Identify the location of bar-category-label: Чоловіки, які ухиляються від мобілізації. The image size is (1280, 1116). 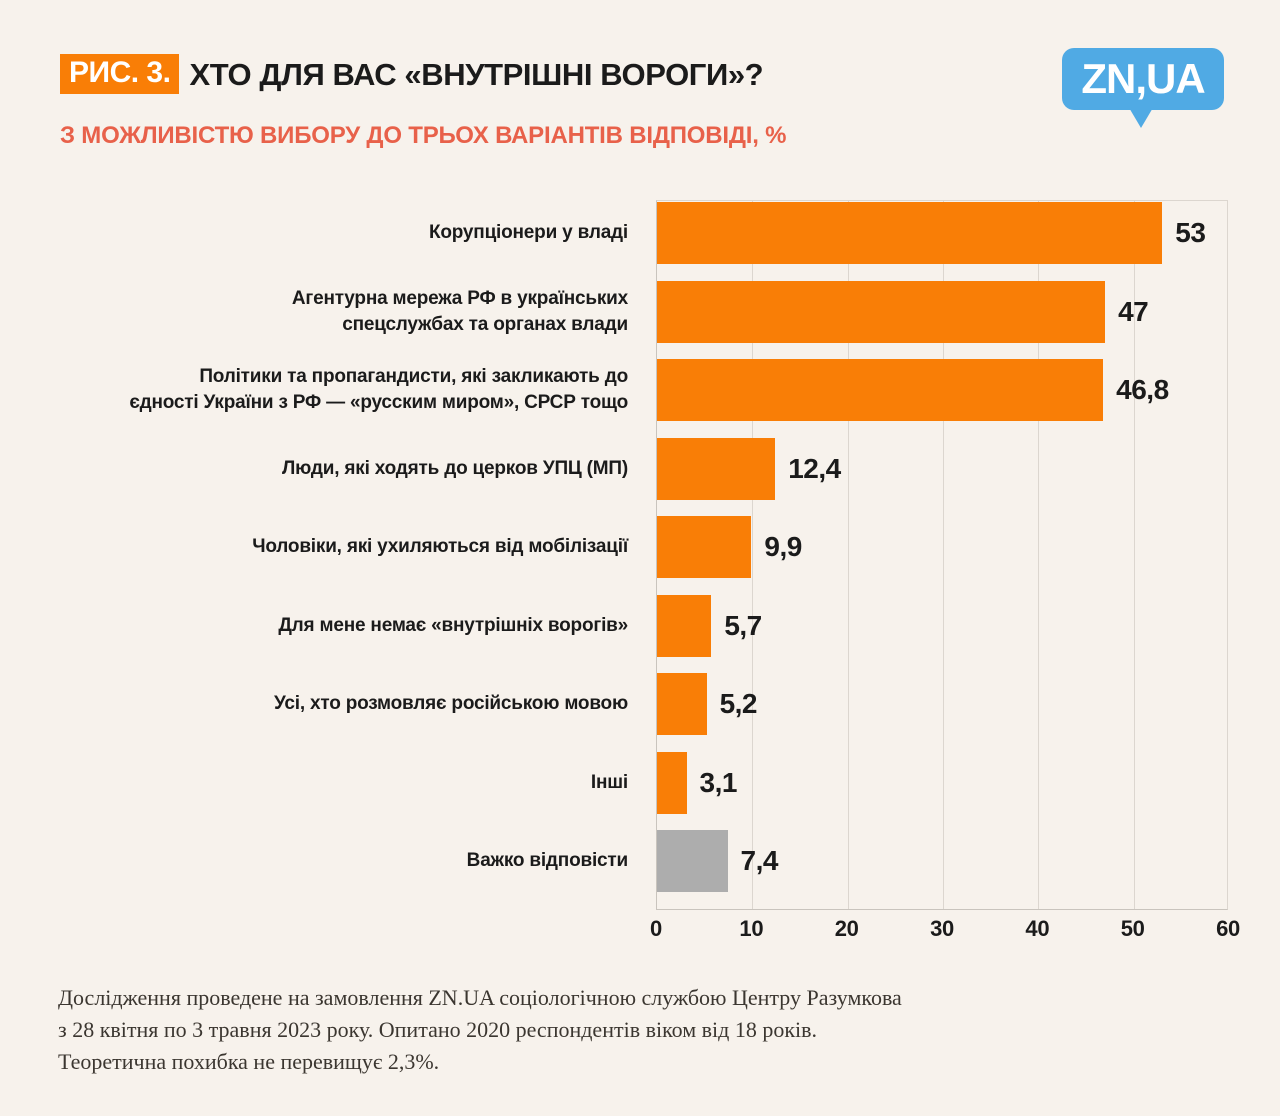
(318, 547).